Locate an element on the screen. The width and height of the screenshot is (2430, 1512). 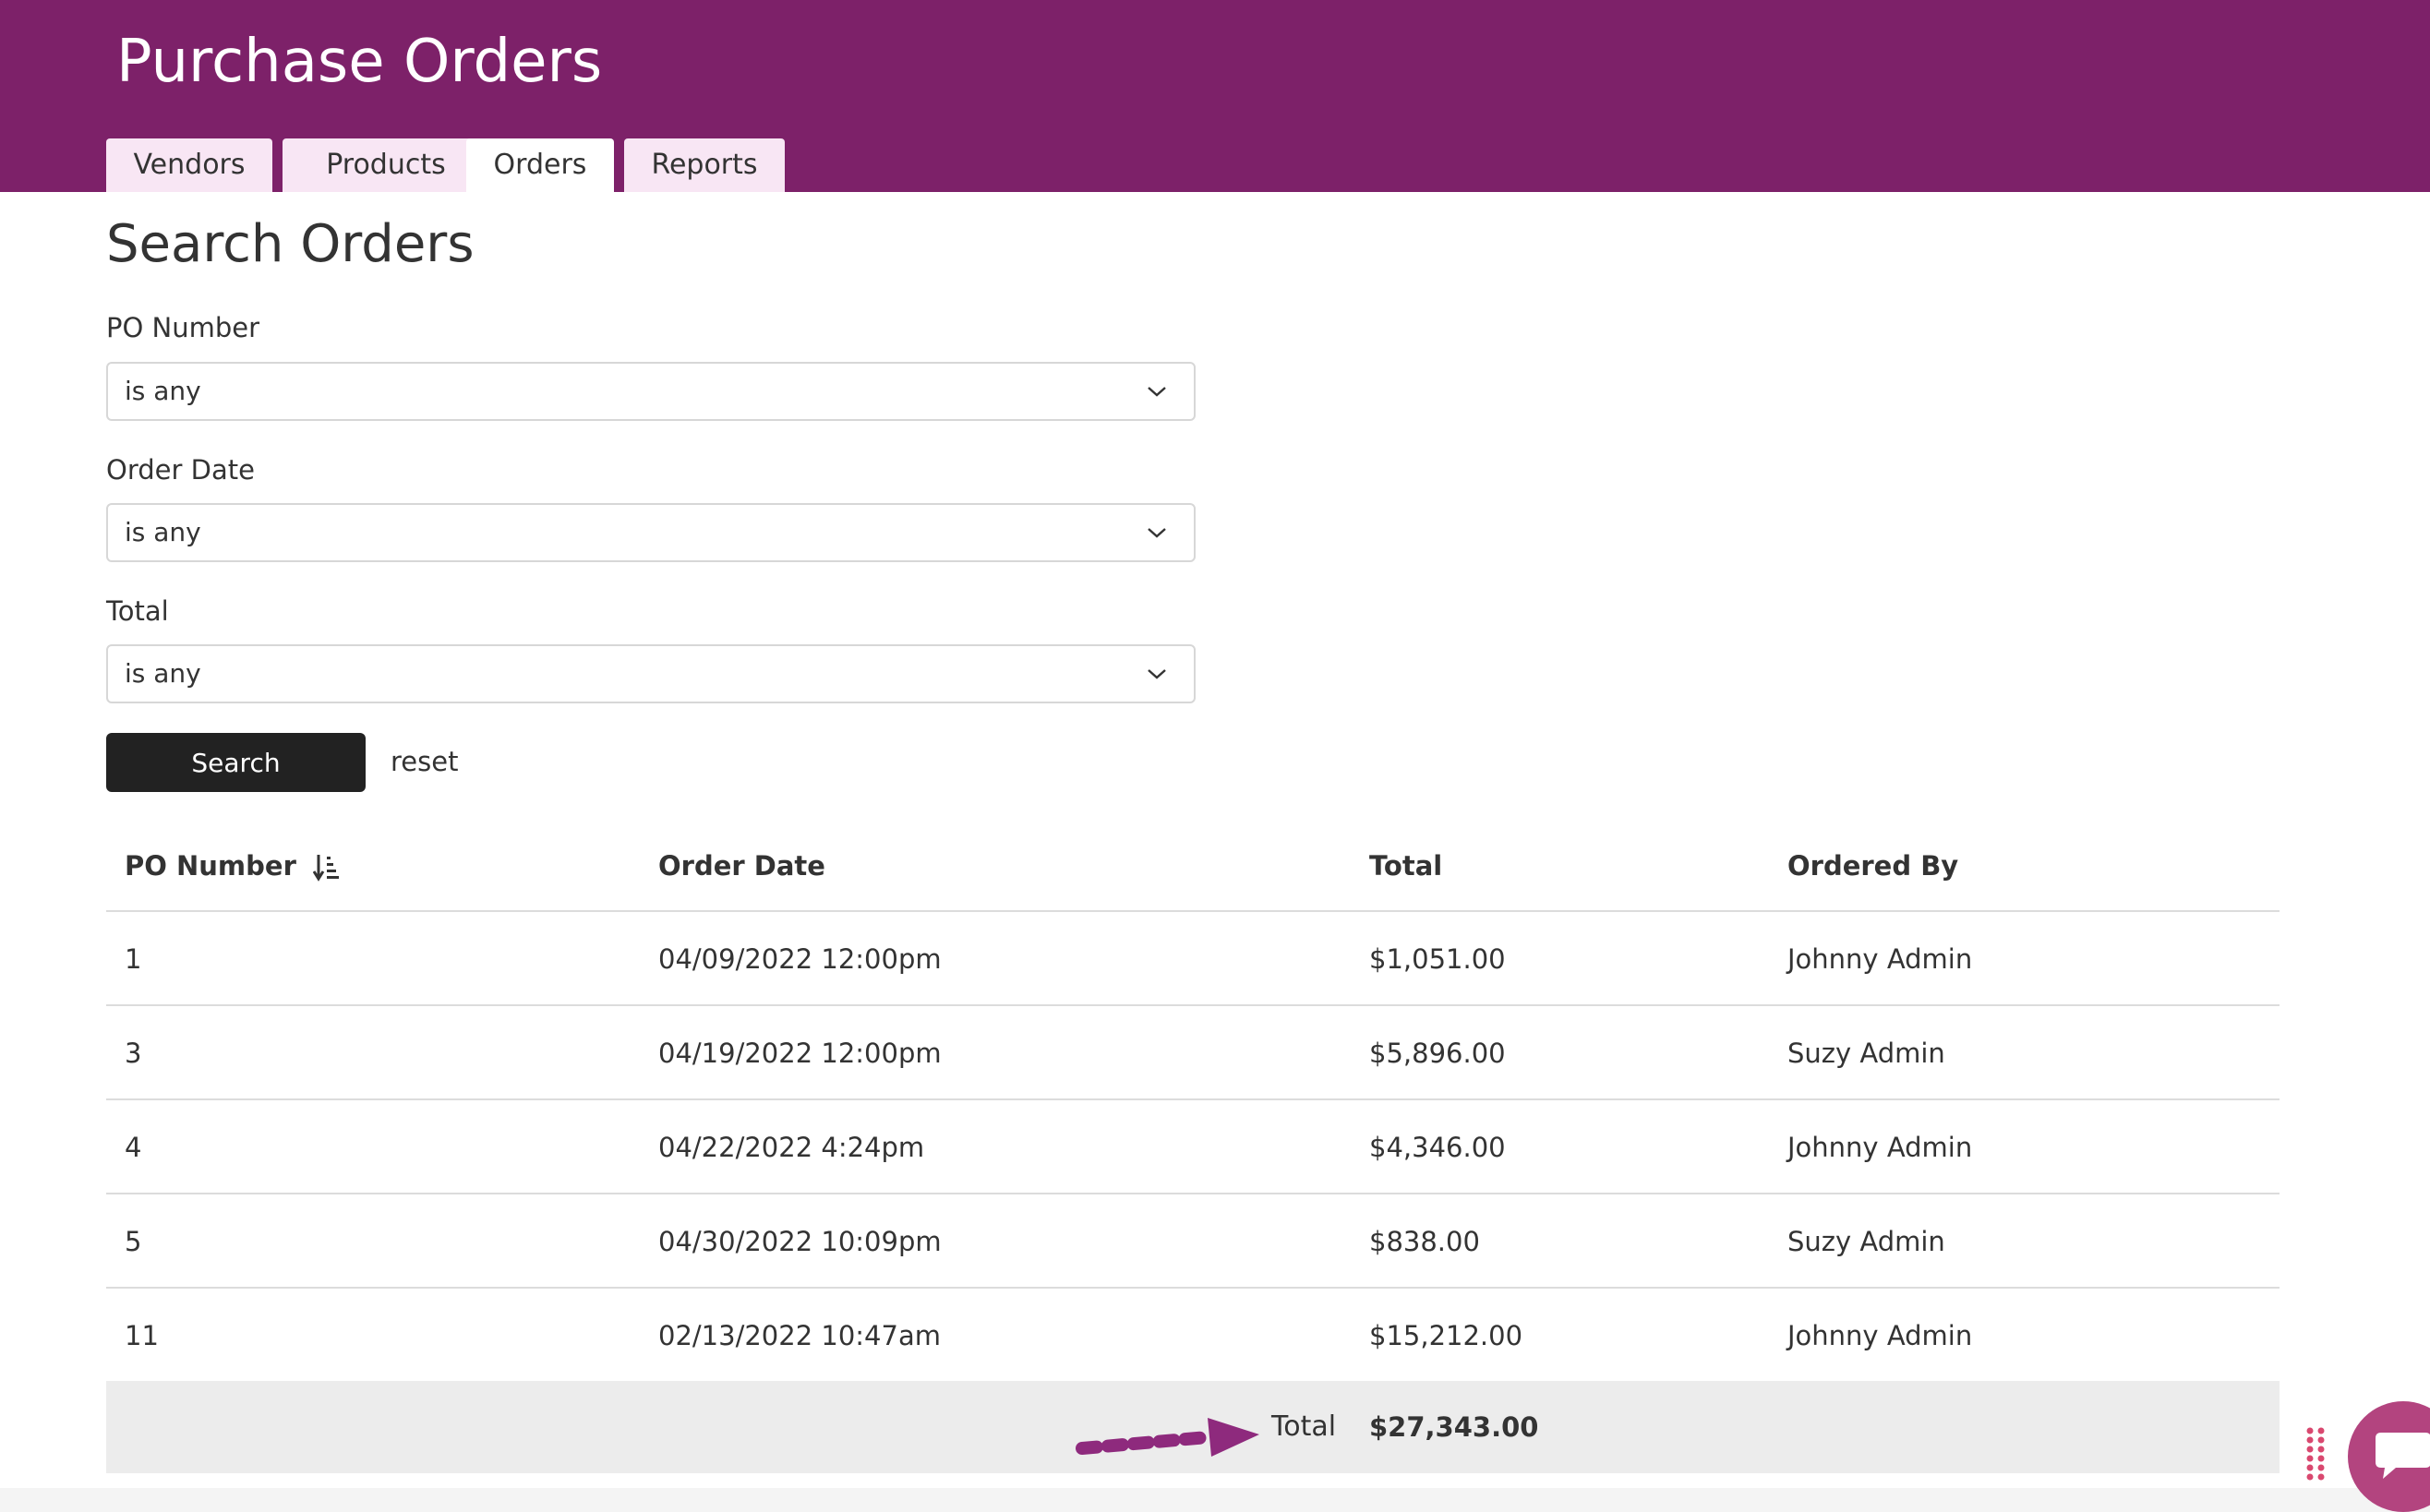
total-cell: $5,896.00 is located at coordinates (1437, 1053).